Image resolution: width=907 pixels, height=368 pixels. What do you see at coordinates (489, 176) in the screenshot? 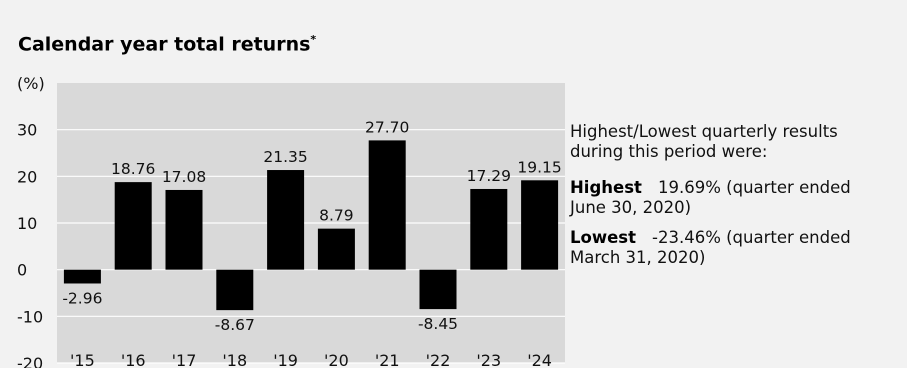
I see `data-label: 17.29` at bounding box center [489, 176].